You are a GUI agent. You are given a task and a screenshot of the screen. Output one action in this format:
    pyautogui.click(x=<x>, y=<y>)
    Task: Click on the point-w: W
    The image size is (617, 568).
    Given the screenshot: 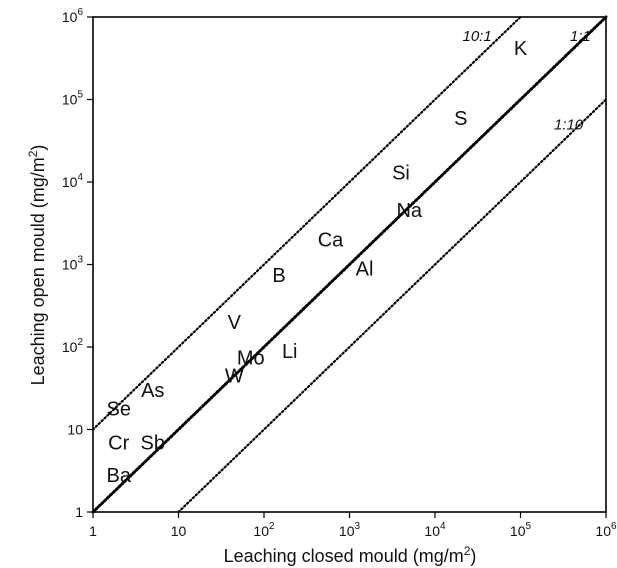 What is the action you would take?
    pyautogui.click(x=234, y=377)
    